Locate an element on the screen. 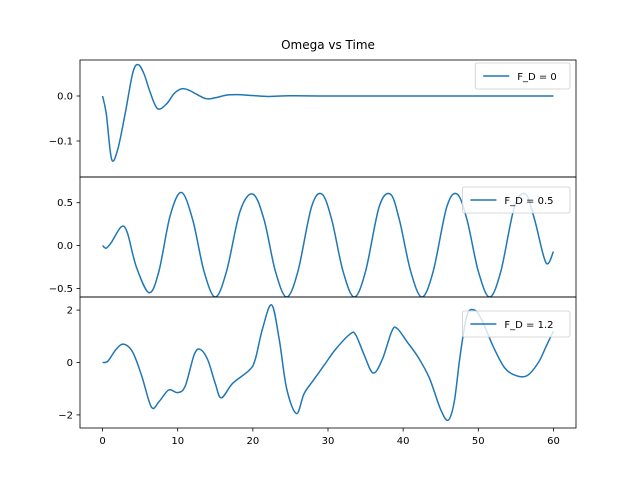 The height and width of the screenshot is (480, 640). legend-1: F_D = 0 is located at coordinates (522, 76).